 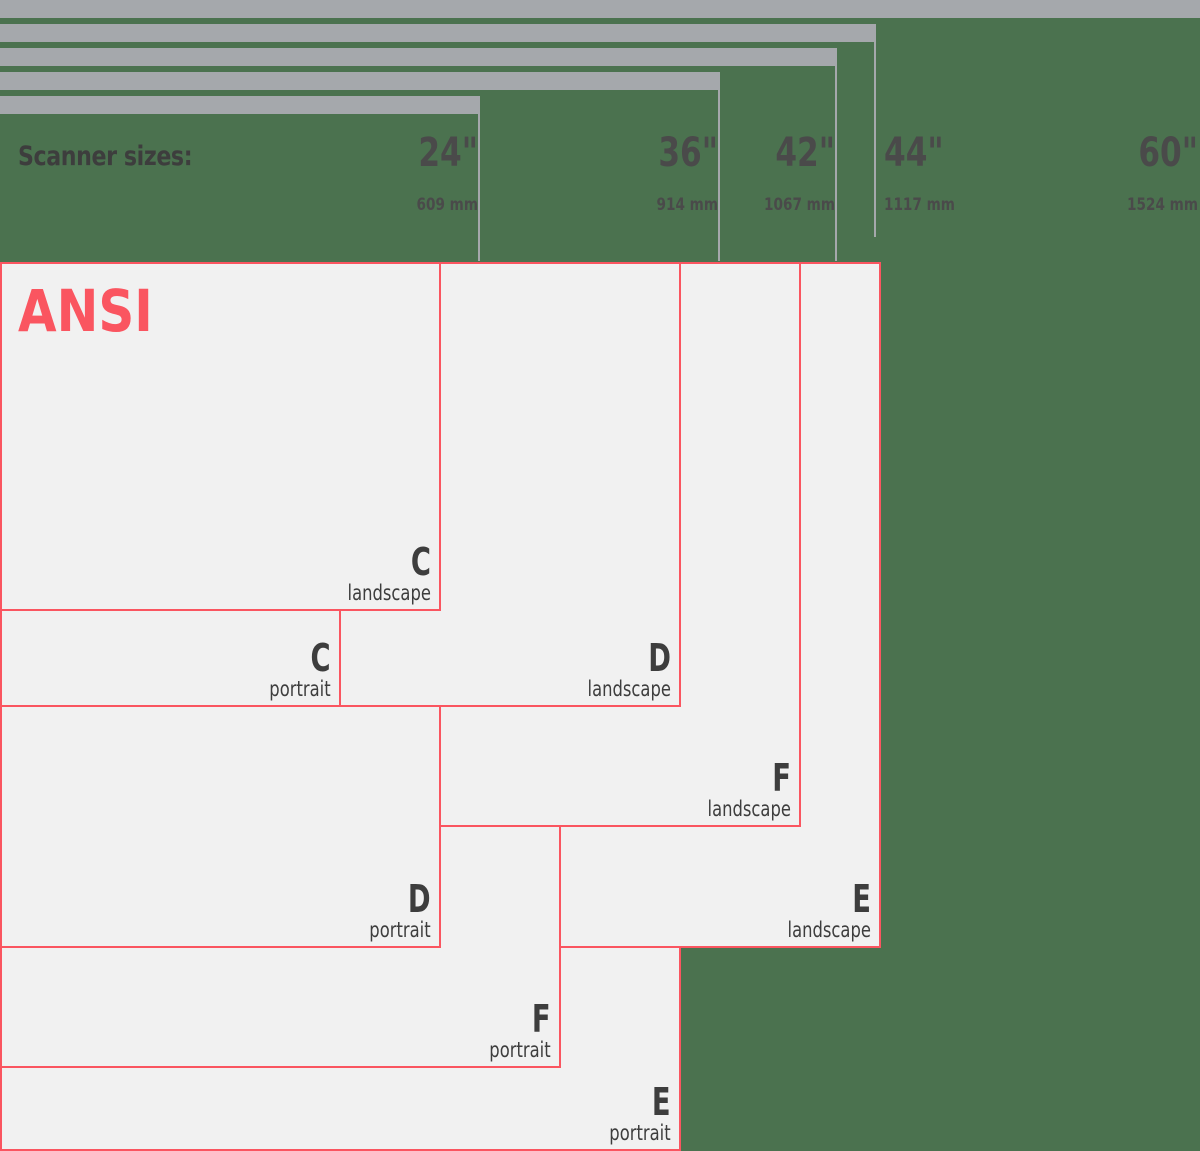 What do you see at coordinates (829, 930) in the screenshot?
I see `ansi-sheet-e-landscape-orientation: landscape` at bounding box center [829, 930].